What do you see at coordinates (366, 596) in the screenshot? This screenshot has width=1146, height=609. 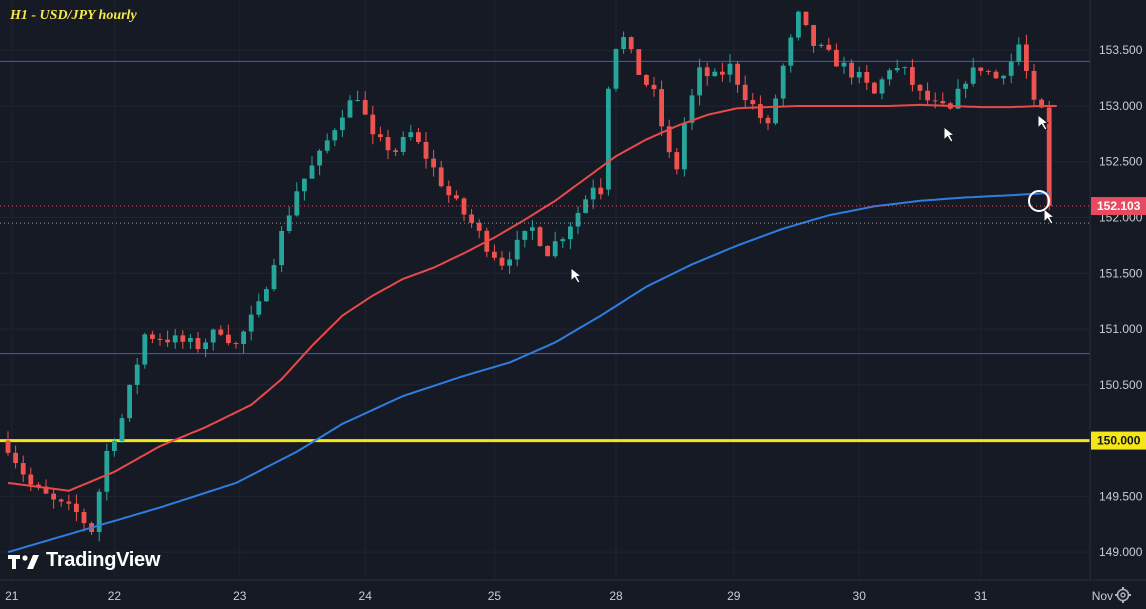 I see `x-tick-label: 24` at bounding box center [366, 596].